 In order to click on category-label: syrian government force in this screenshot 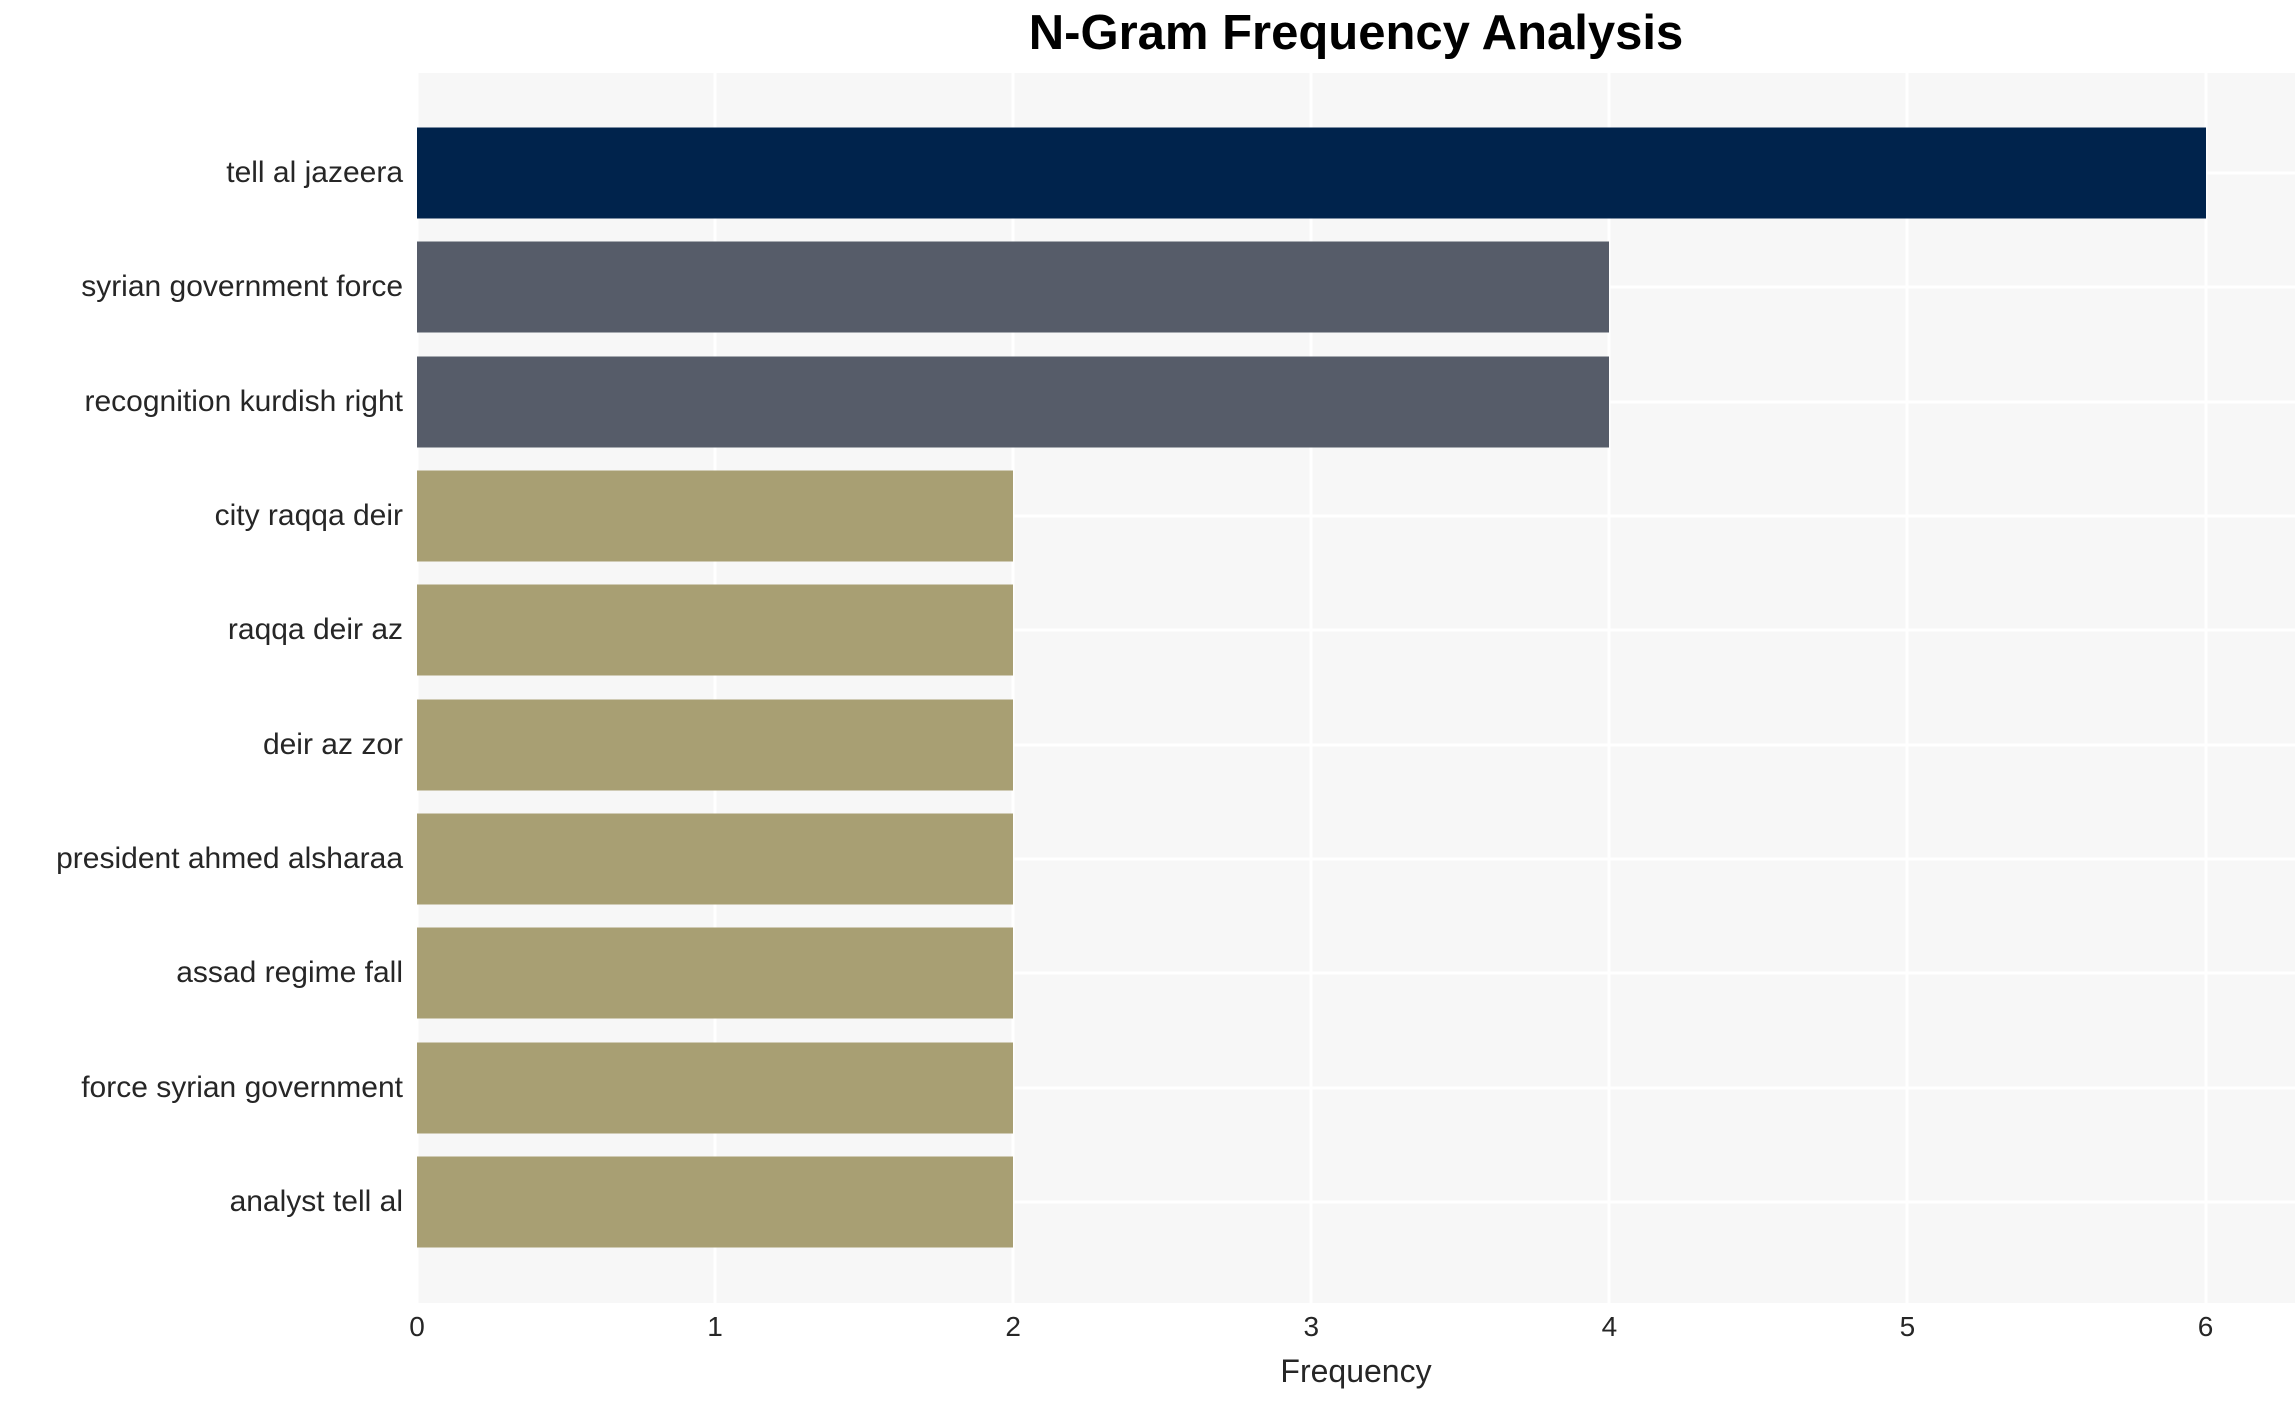, I will do `click(242, 287)`.